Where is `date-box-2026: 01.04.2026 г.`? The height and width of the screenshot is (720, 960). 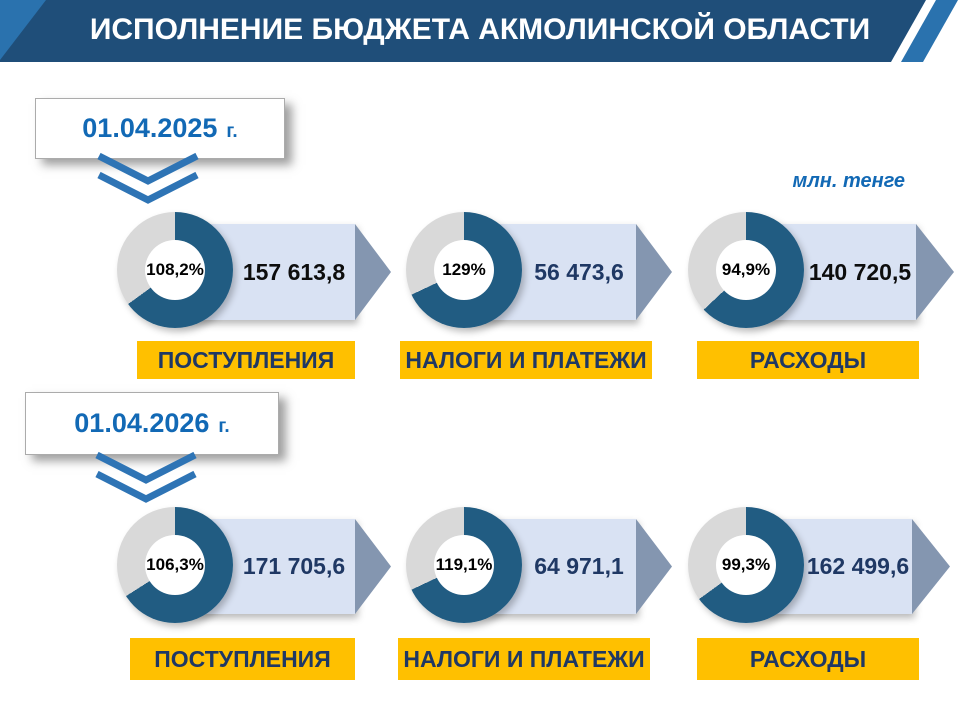 date-box-2026: 01.04.2026 г. is located at coordinates (152, 423).